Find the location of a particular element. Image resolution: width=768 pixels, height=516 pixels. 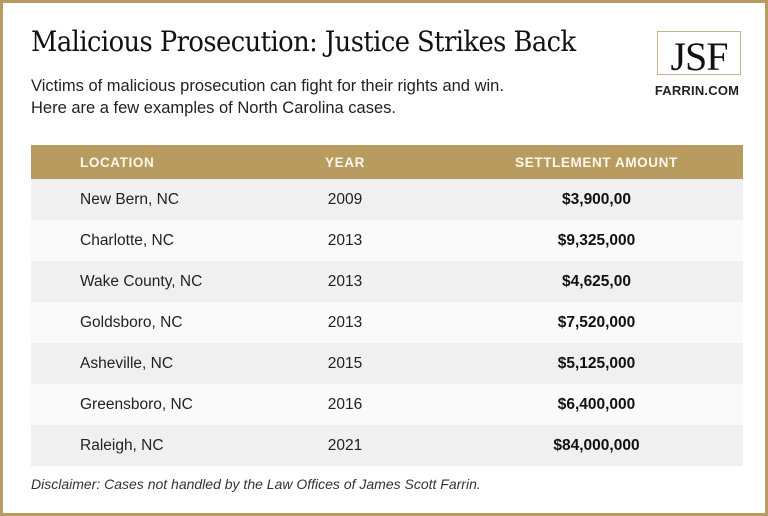

cell-year: 2016 is located at coordinates (345, 404).